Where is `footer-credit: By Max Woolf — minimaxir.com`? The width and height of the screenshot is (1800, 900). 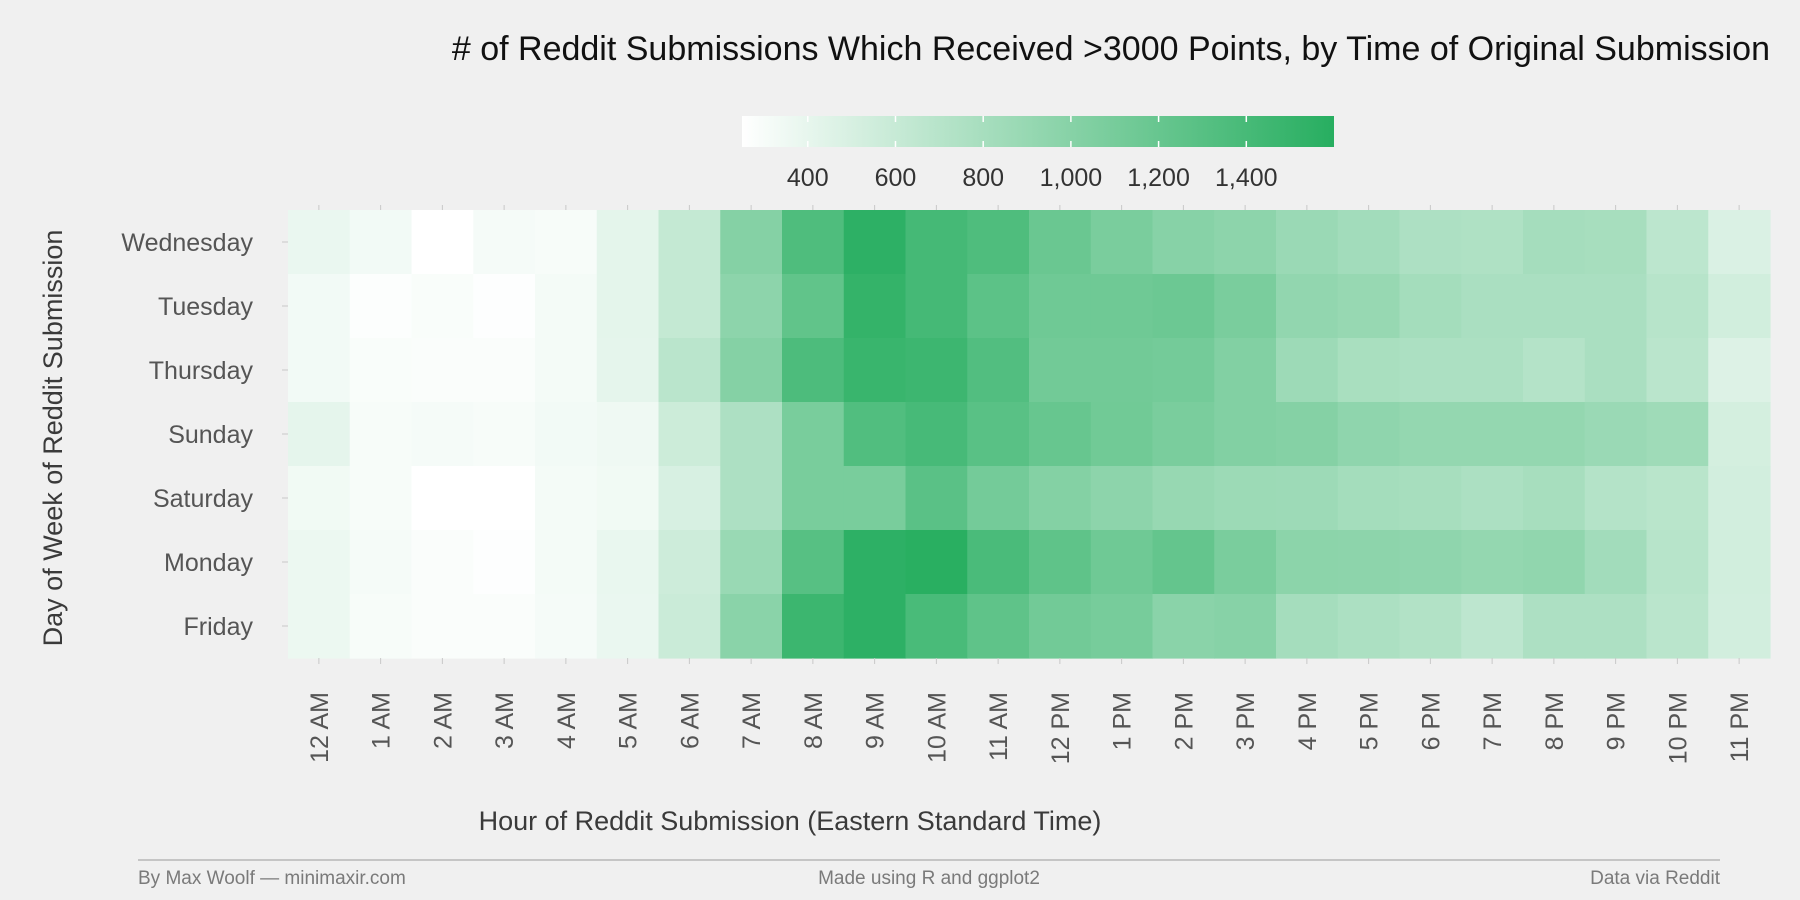
footer-credit: By Max Woolf — minimaxir.com is located at coordinates (272, 878).